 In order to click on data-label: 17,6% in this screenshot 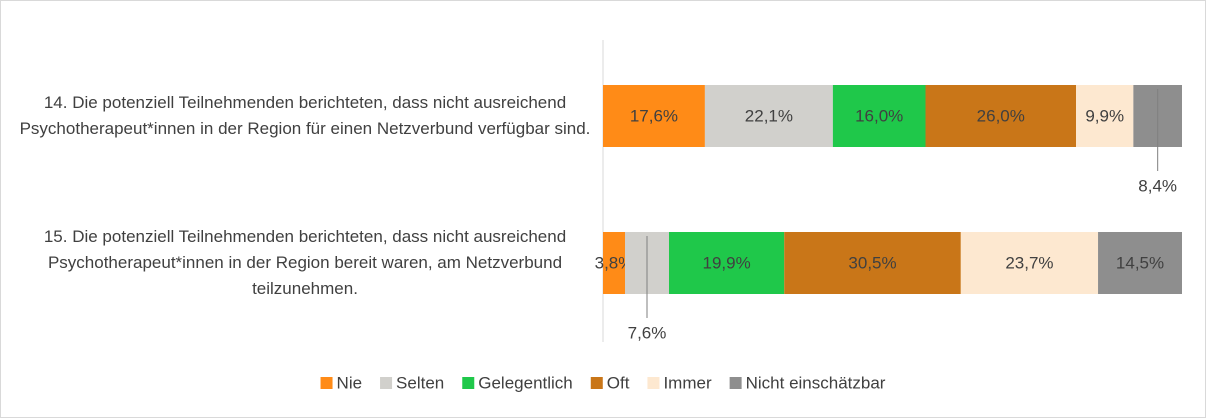, I will do `click(654, 115)`.